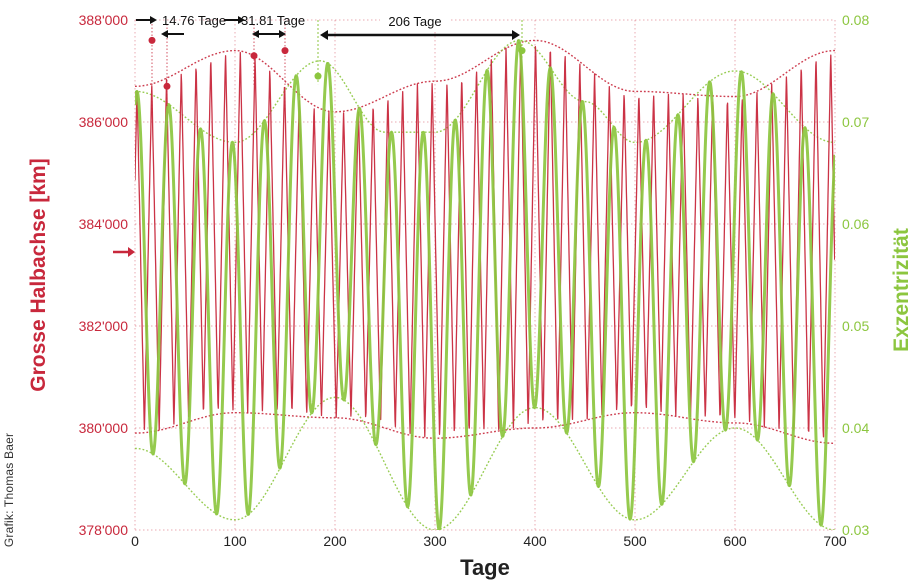 The width and height of the screenshot is (918, 582). I want to click on y-tick-label-left: 378'000, so click(104, 530).